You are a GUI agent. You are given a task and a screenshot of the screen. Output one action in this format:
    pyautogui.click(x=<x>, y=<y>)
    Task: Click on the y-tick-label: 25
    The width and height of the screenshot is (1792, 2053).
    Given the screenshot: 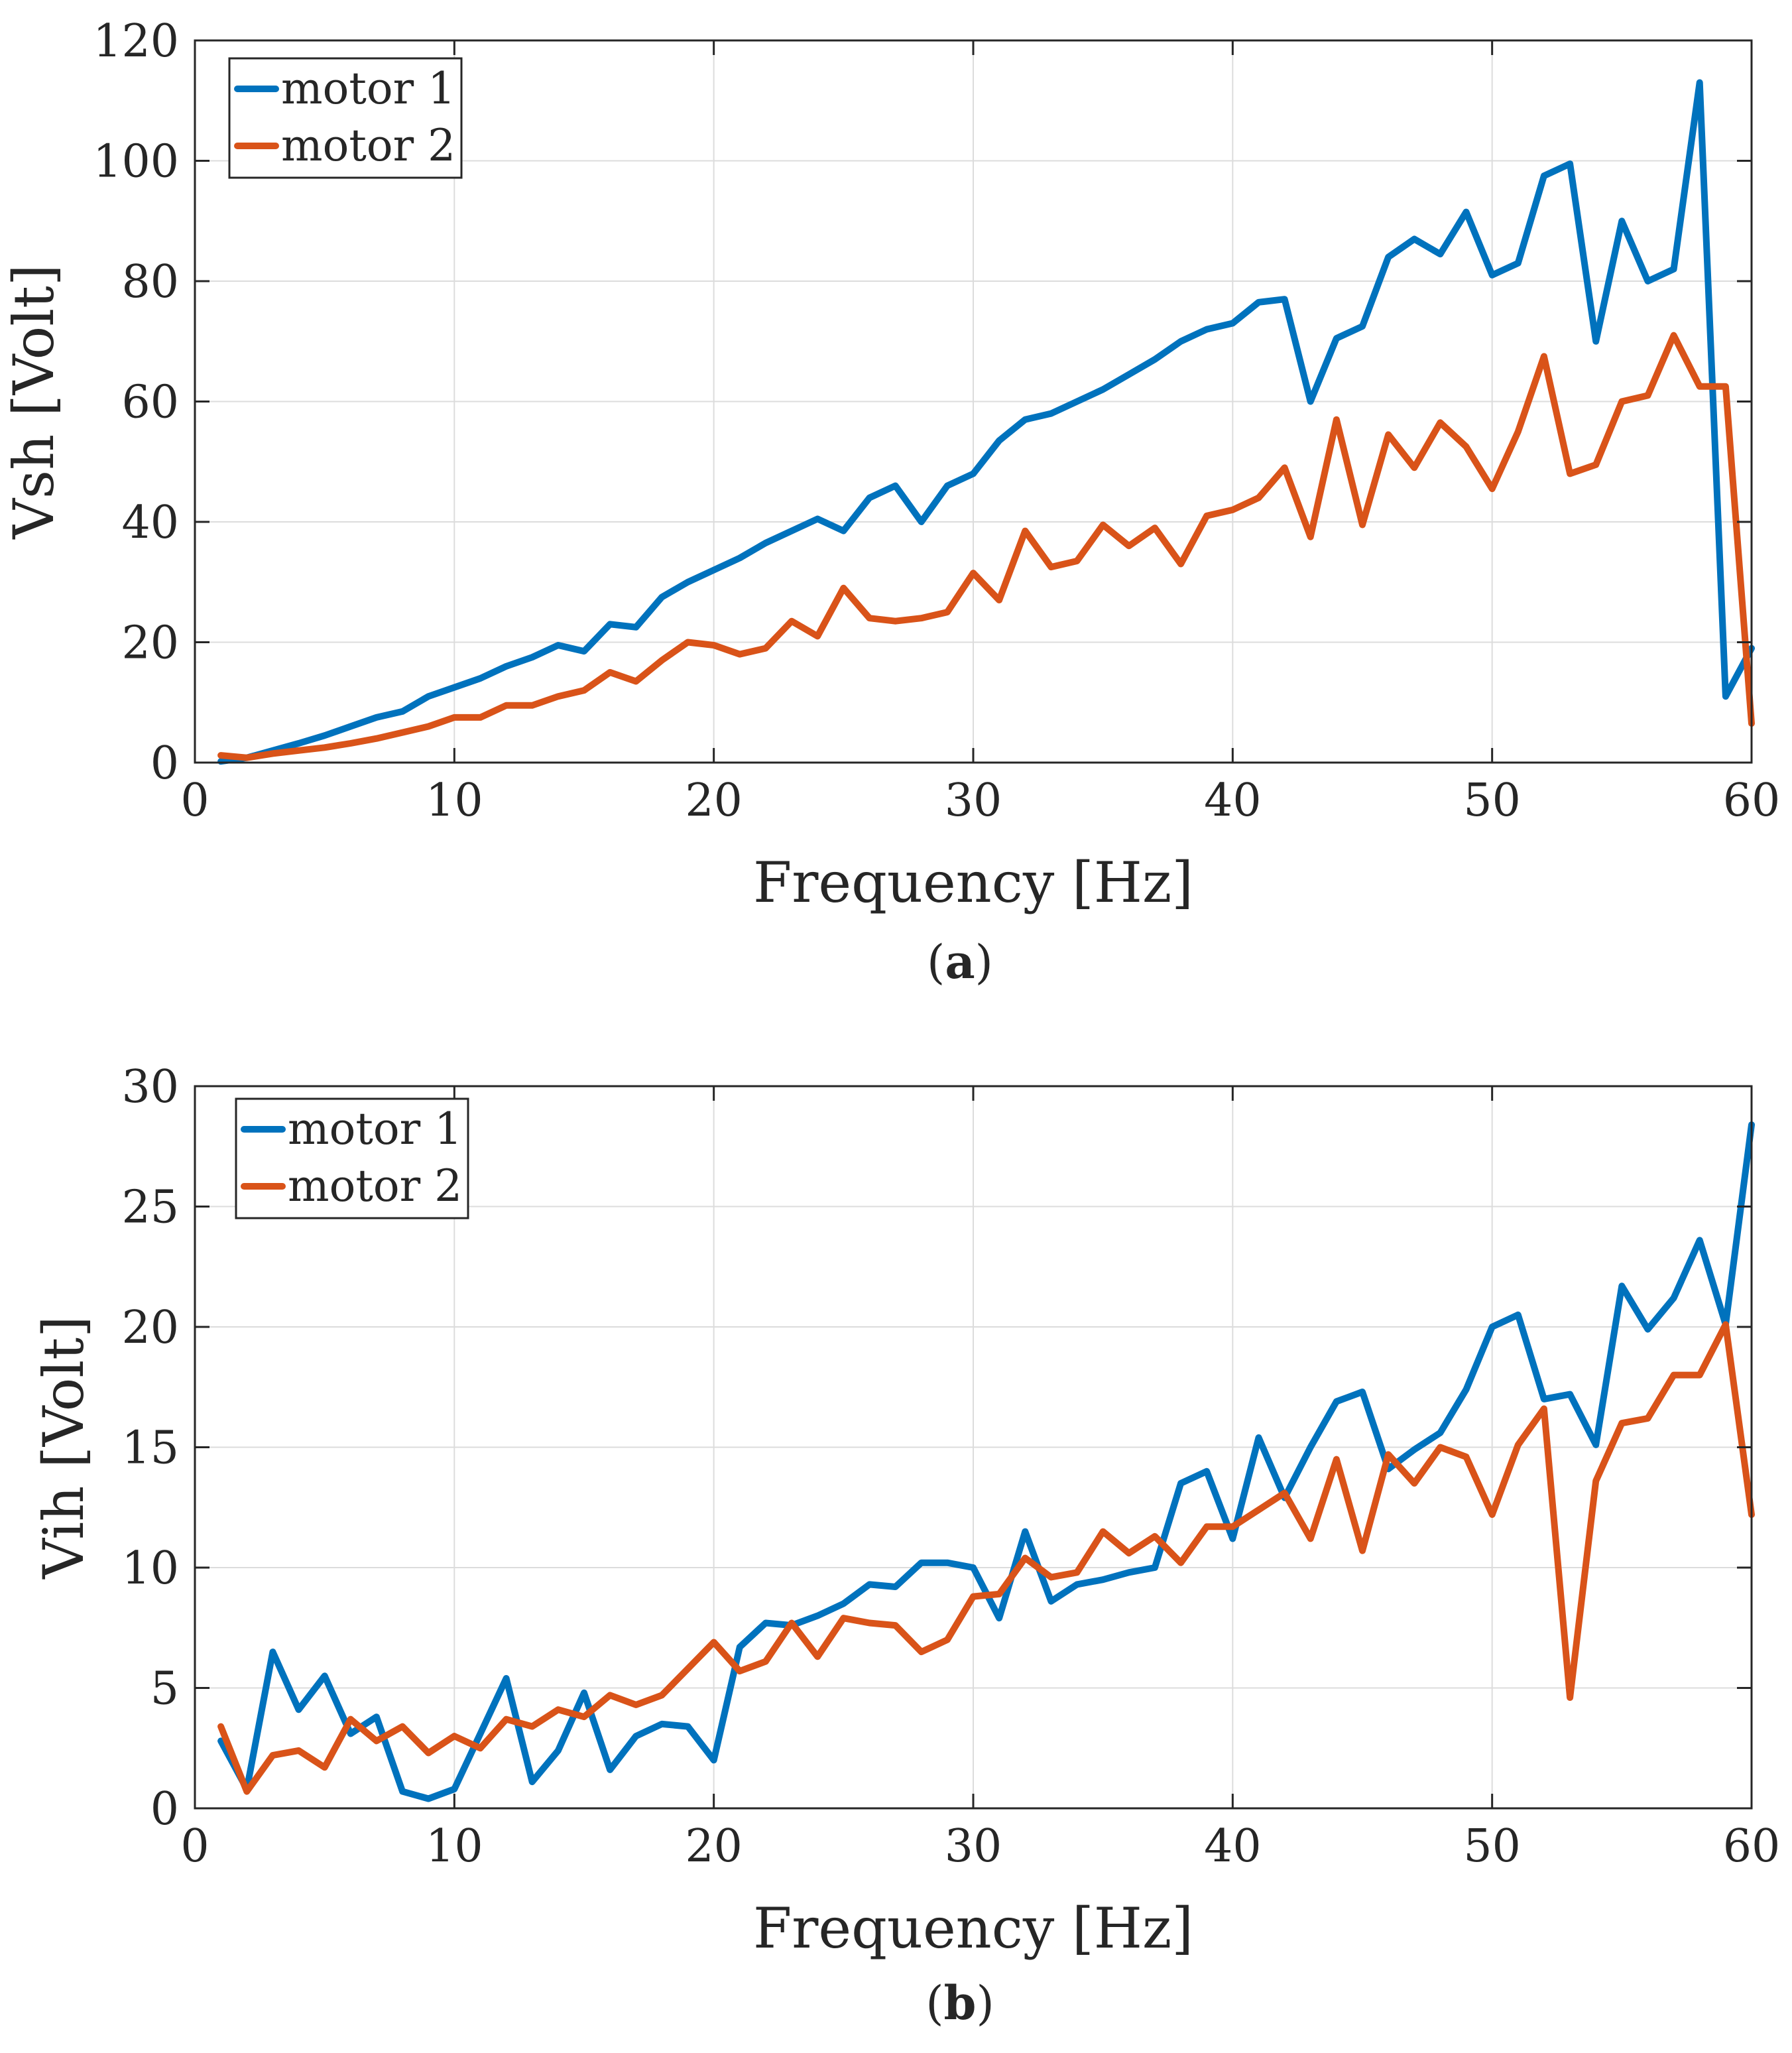 What is the action you would take?
    pyautogui.click(x=150, y=1208)
    